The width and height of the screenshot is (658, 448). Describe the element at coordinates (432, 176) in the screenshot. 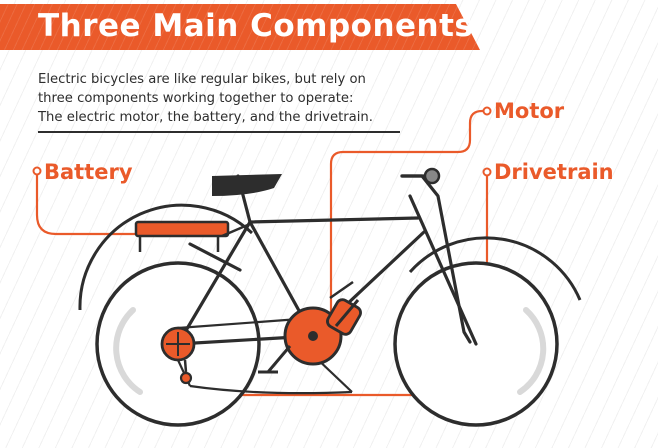

I see `handlebar-grip` at that location.